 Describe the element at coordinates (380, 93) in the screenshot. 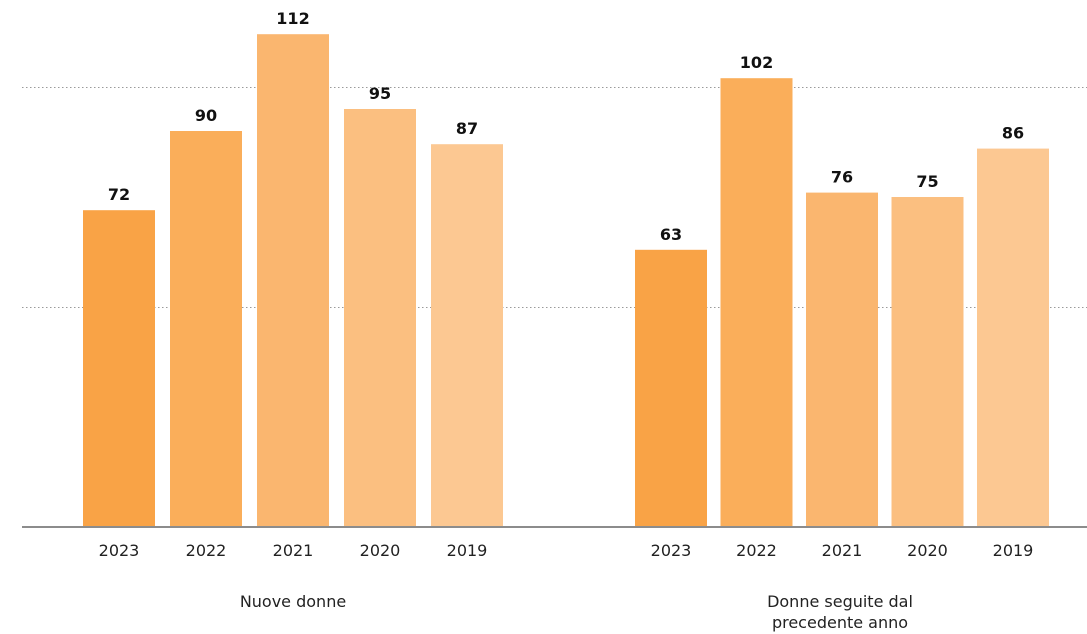

I see `value-label: 95` at that location.